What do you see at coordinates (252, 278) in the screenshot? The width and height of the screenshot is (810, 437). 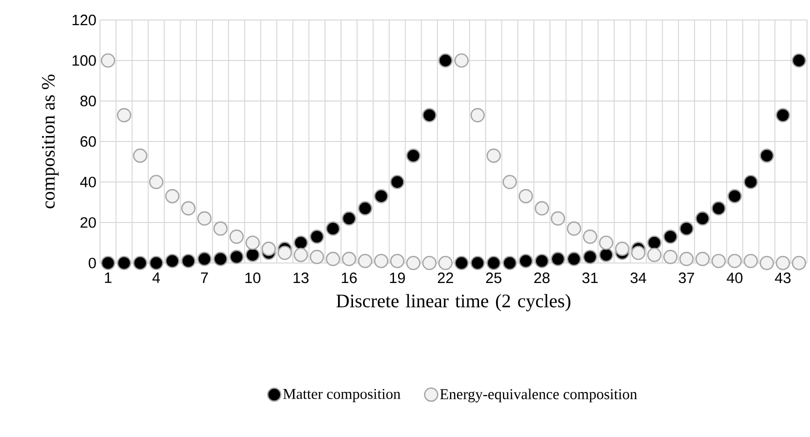 I see `x-tick-label: 10` at bounding box center [252, 278].